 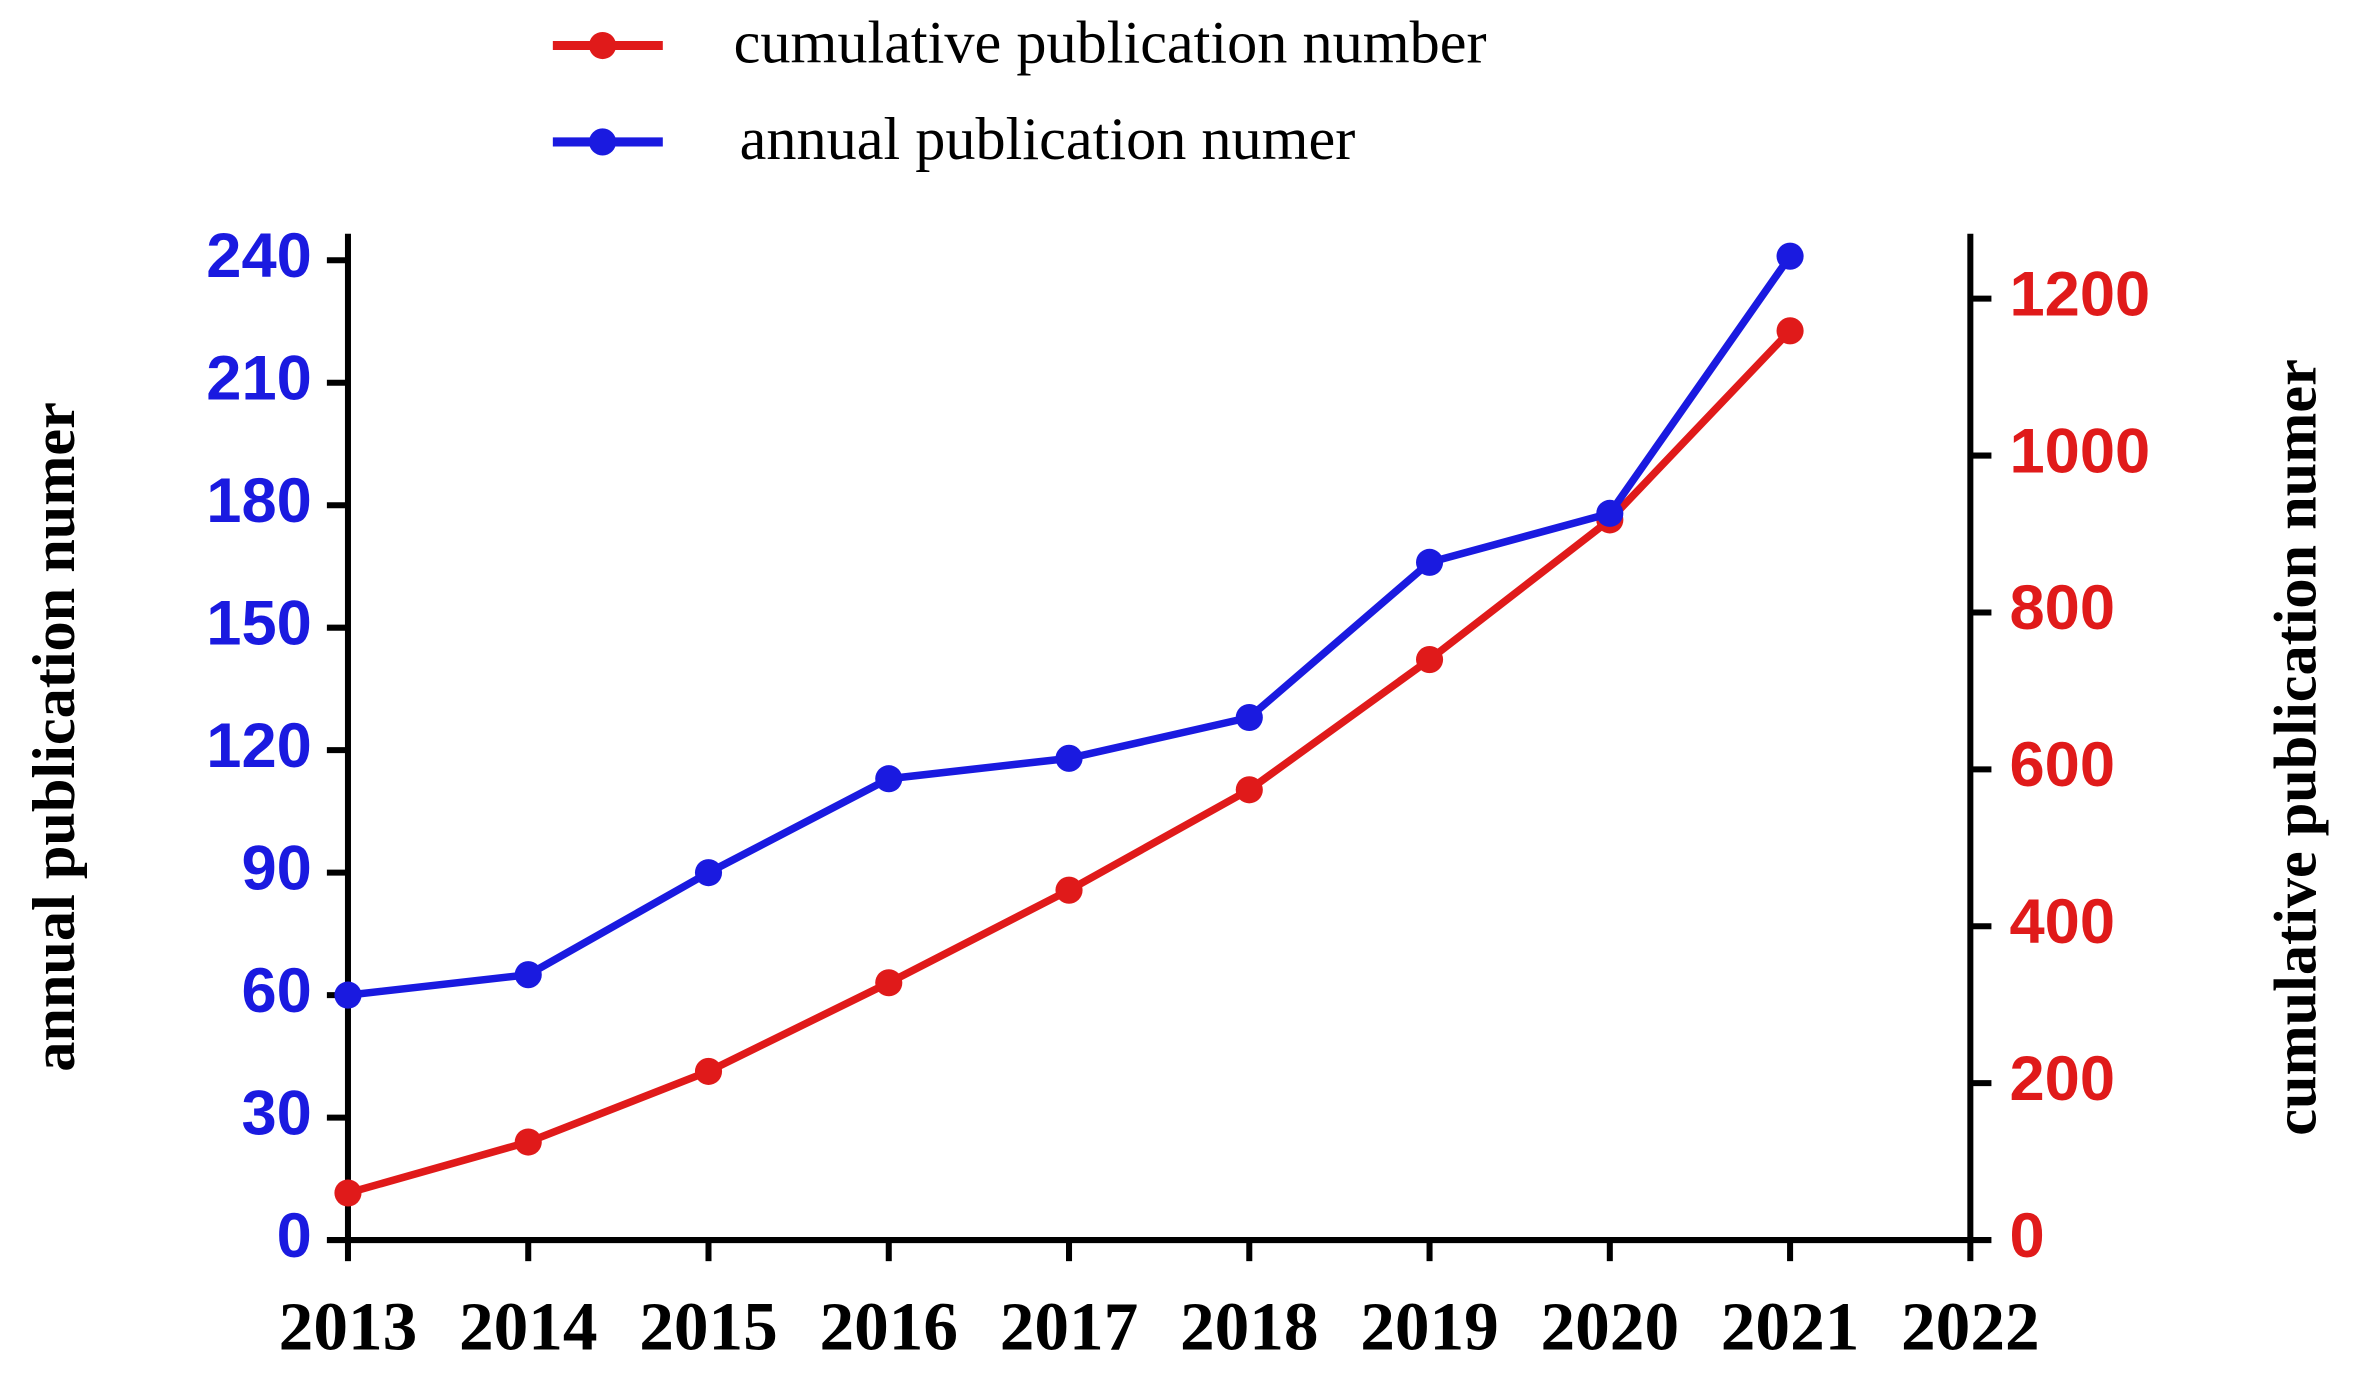 What do you see at coordinates (276, 1113) in the screenshot?
I see `y-tick-label: 30` at bounding box center [276, 1113].